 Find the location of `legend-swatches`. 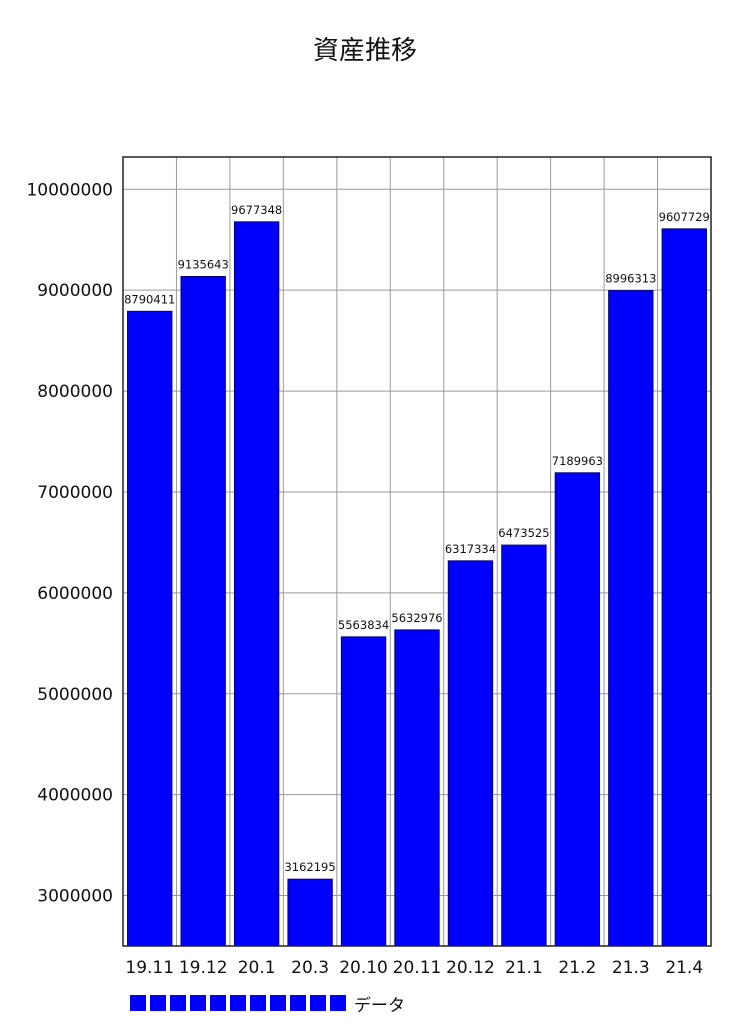

legend-swatches is located at coordinates (238, 1003).